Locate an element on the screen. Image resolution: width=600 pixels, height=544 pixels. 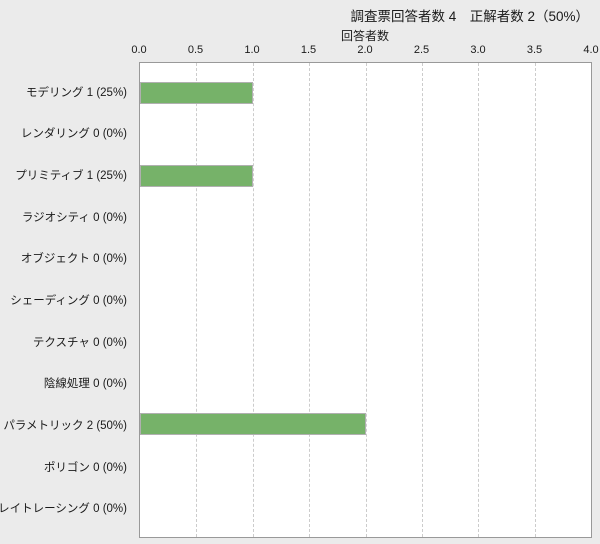
x-tick-label: 3.0 is located at coordinates (478, 50).